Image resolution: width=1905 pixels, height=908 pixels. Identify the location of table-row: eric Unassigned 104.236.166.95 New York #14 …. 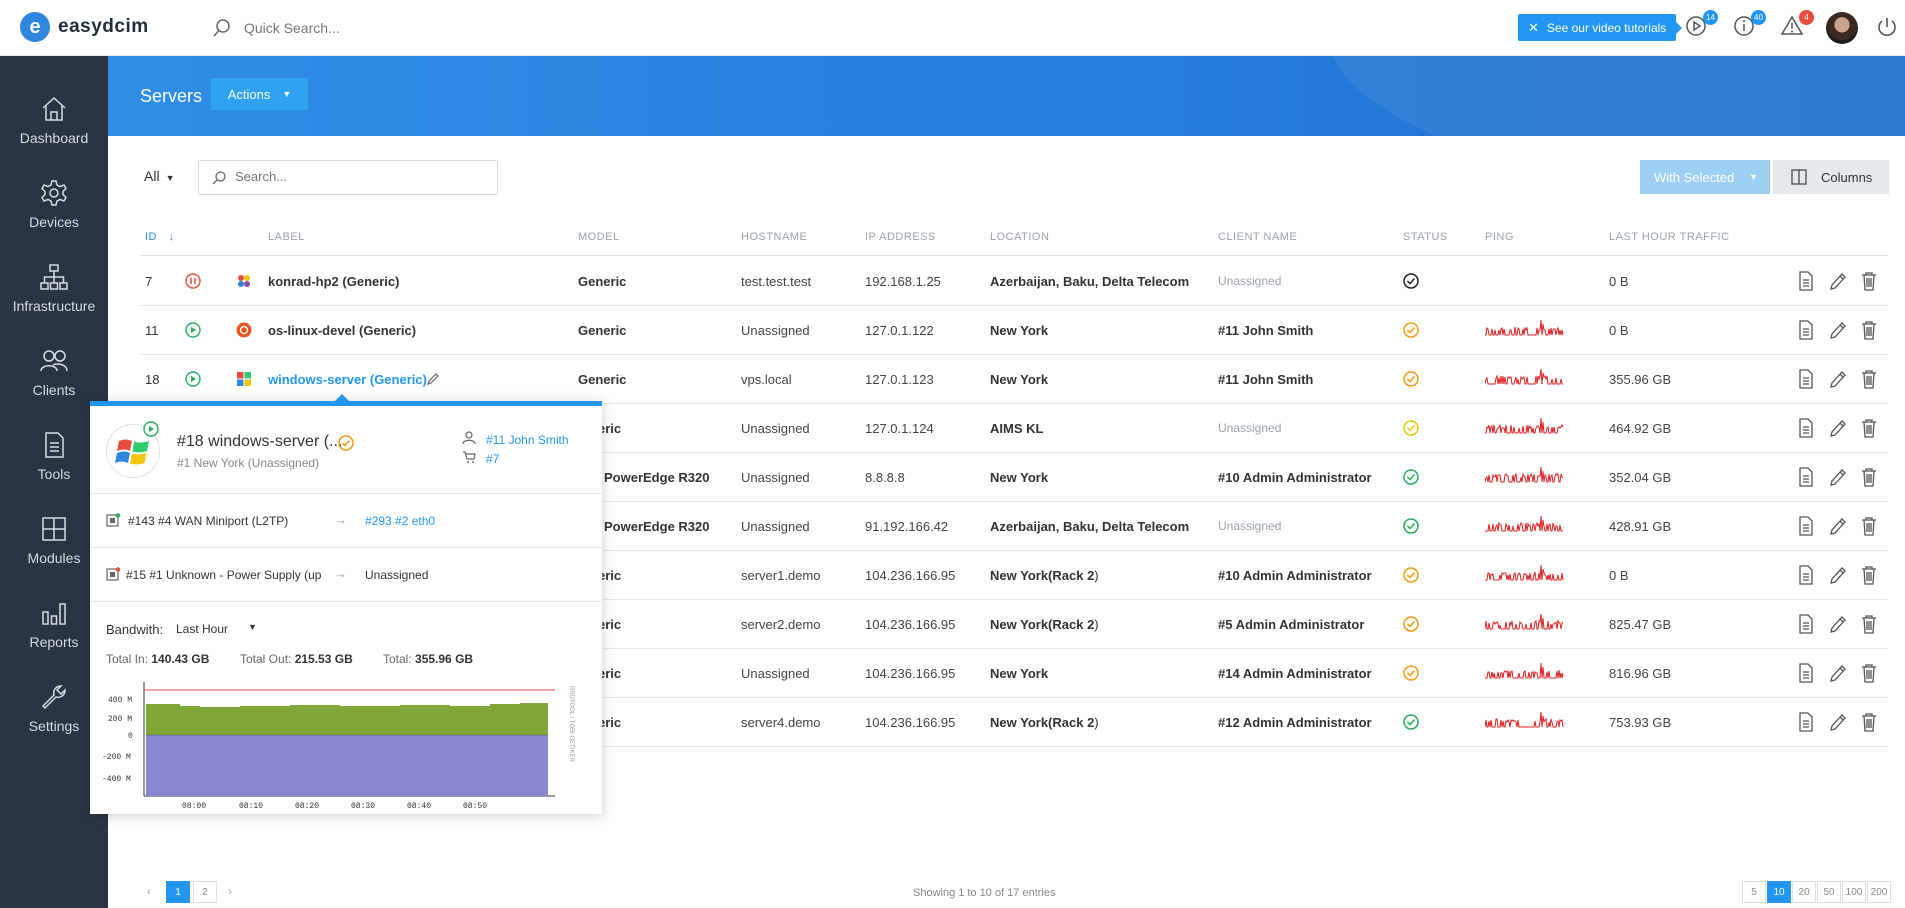
(1014, 673).